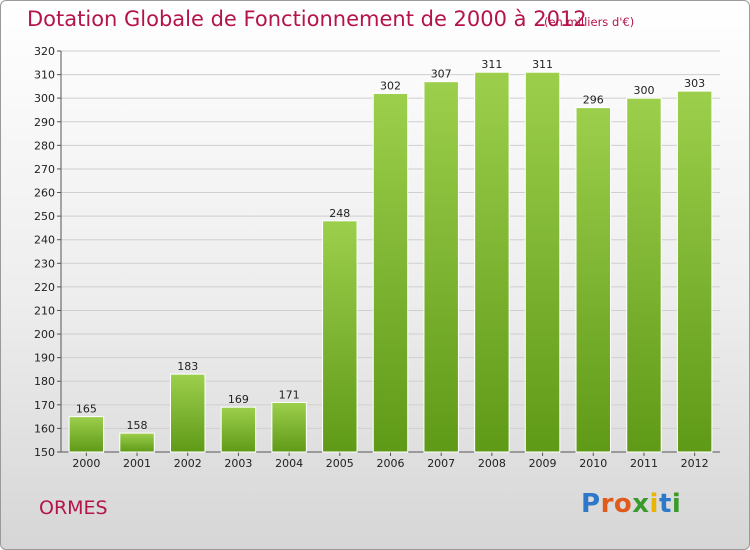 The height and width of the screenshot is (550, 750). I want to click on bar-2004, so click(289, 427).